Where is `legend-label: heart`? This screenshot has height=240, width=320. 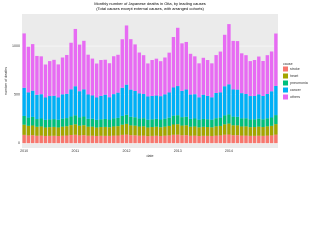
legend-label: heart is located at coordinates (294, 76).